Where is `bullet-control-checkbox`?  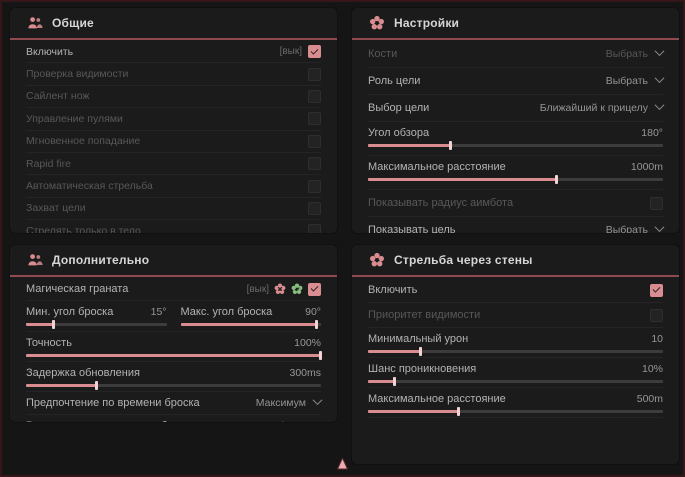 bullet-control-checkbox is located at coordinates (314, 119).